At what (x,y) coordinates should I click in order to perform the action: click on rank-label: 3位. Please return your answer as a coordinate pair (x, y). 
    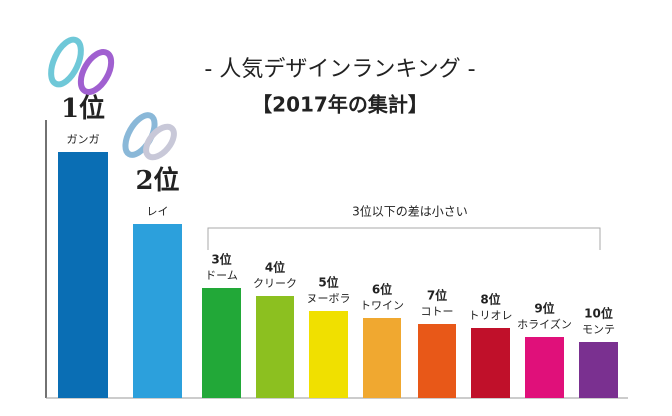
    Looking at the image, I should click on (221, 259).